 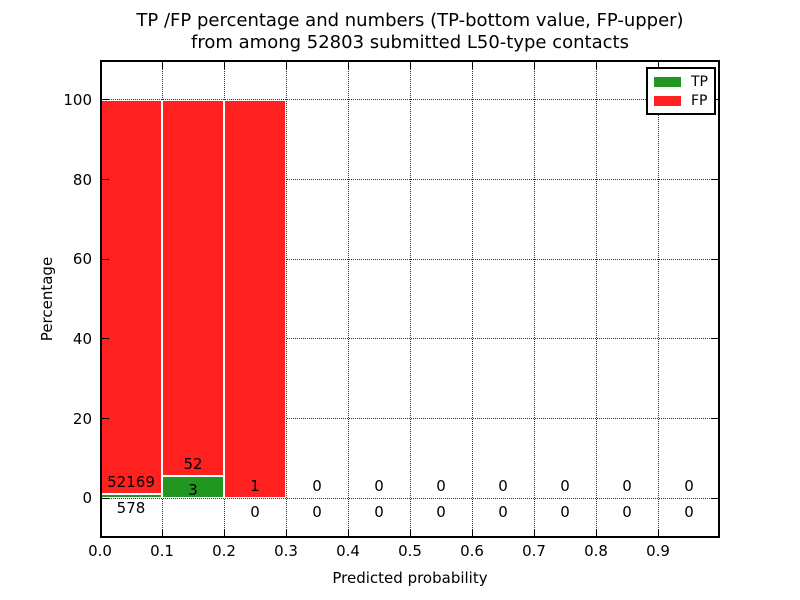 I want to click on left-spine, so click(x=101, y=299).